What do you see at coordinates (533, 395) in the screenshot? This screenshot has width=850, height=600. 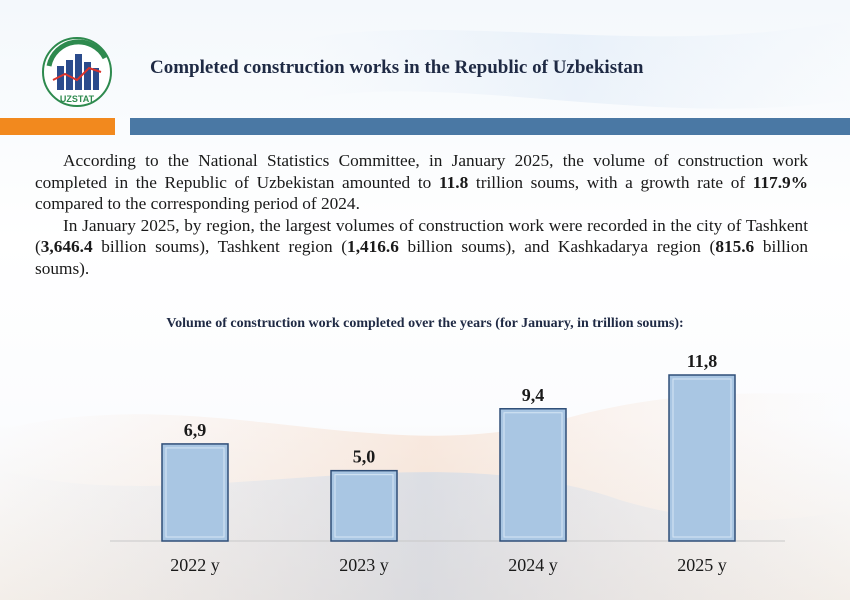 I see `bar-value-label: 9,4` at bounding box center [533, 395].